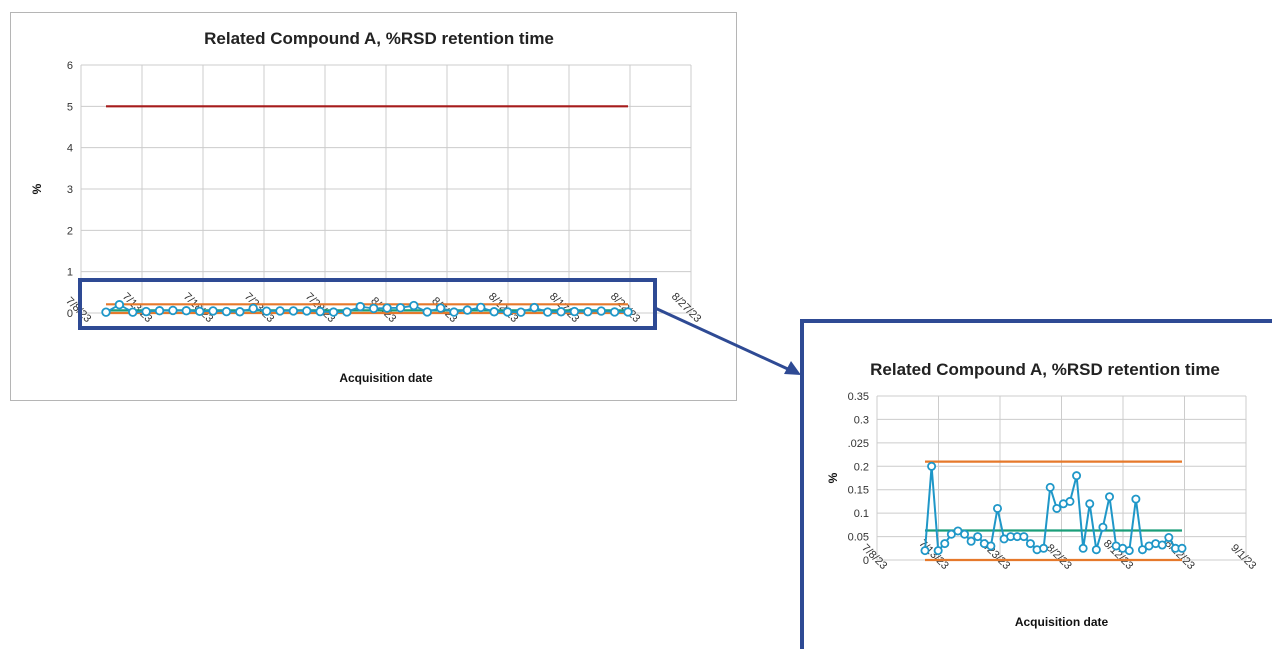  What do you see at coordinates (858, 397) in the screenshot?
I see `y-tick-label: 0.35` at bounding box center [858, 397].